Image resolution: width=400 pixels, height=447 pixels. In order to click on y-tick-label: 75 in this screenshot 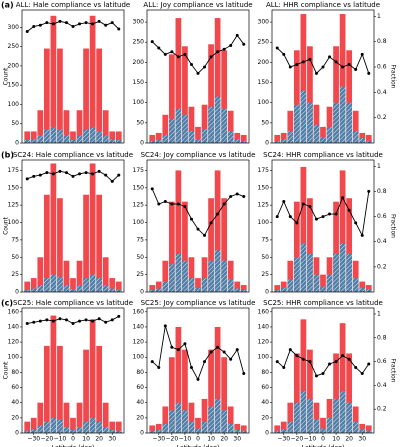, I will do `click(265, 239)`.